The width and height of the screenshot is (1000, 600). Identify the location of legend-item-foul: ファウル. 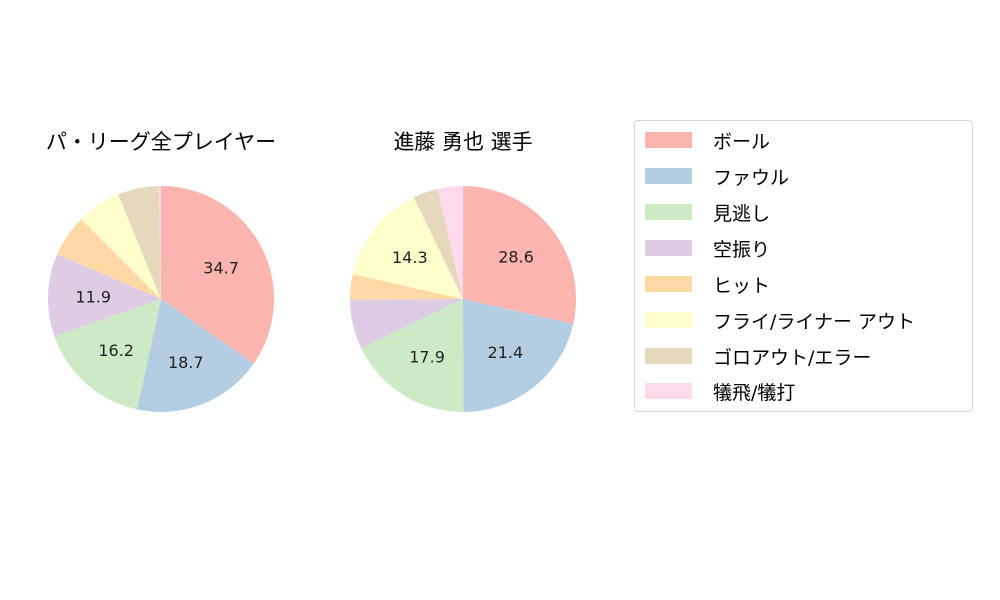
(717, 176).